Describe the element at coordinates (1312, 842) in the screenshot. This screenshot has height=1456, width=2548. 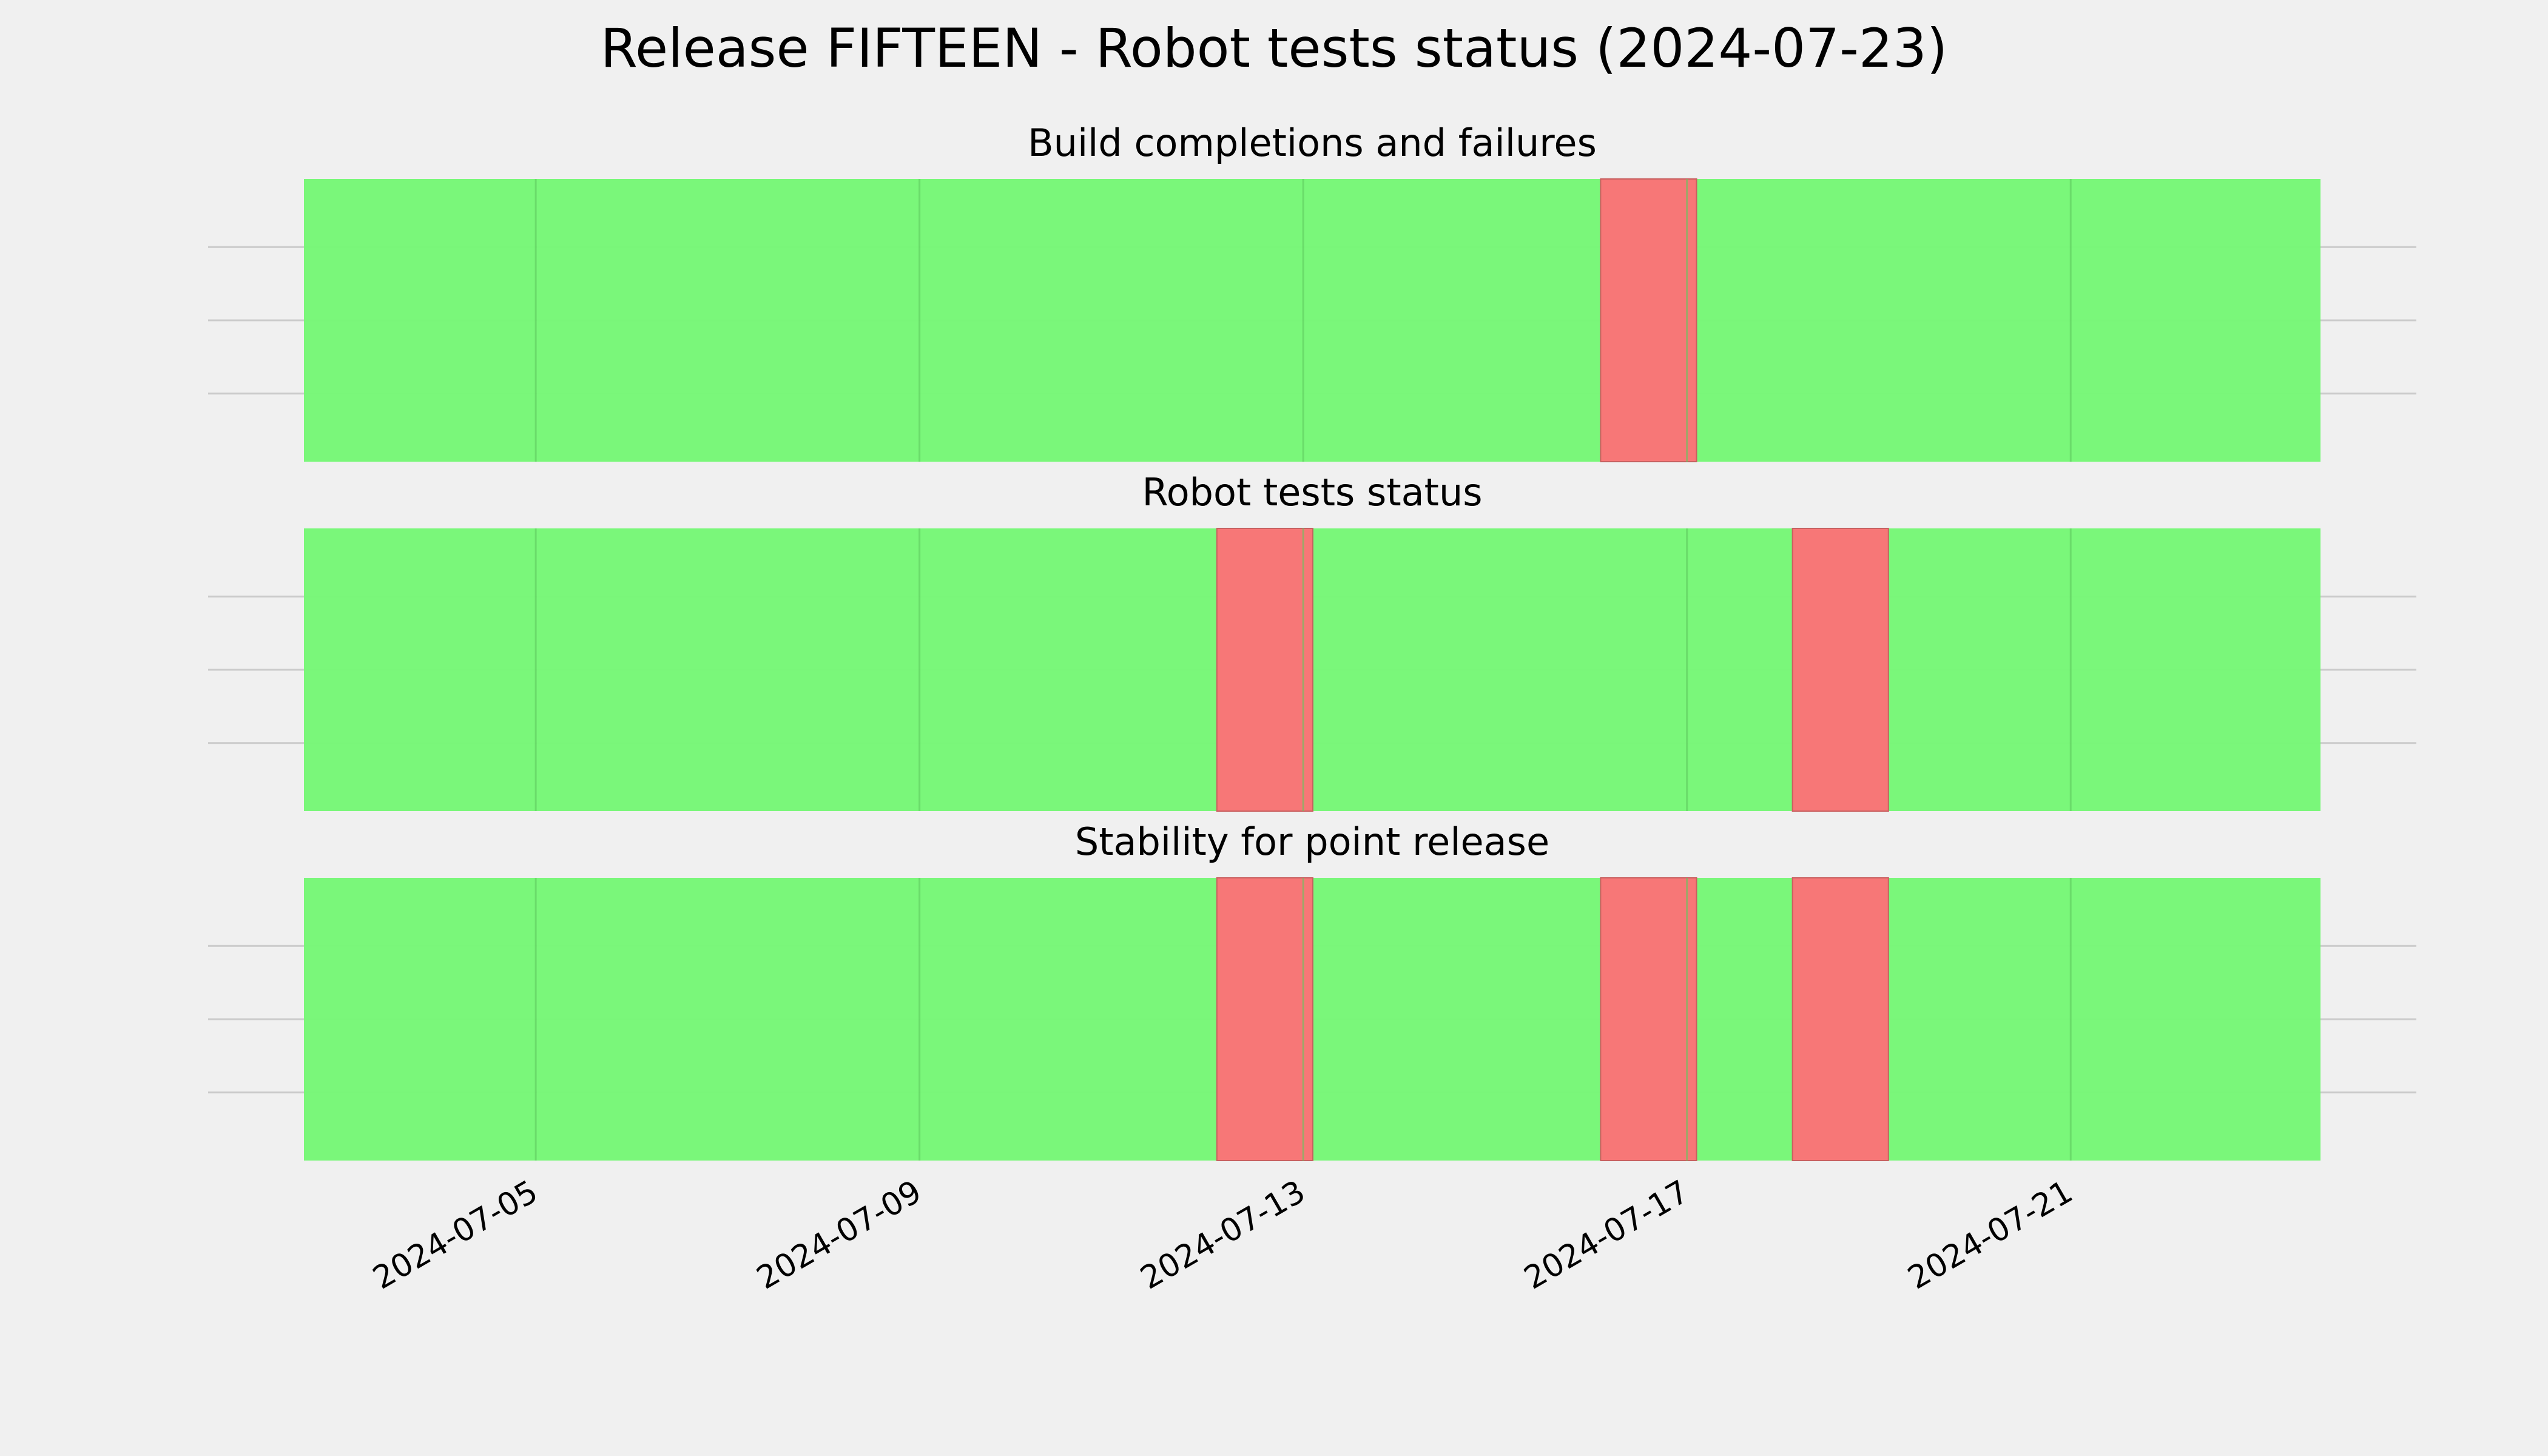
I see `panel-title: Stability for point release` at that location.